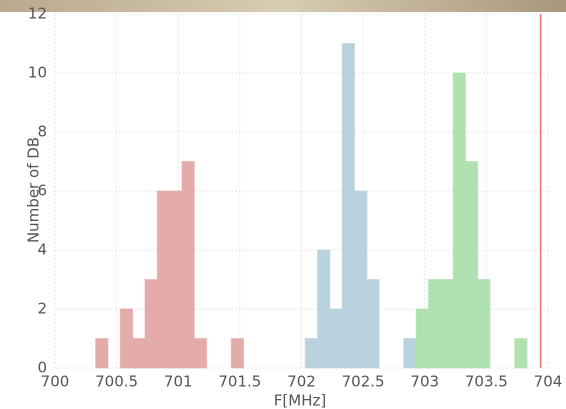 The height and width of the screenshot is (409, 566). Describe the element at coordinates (283, 6) in the screenshot. I see `header-texture` at that location.